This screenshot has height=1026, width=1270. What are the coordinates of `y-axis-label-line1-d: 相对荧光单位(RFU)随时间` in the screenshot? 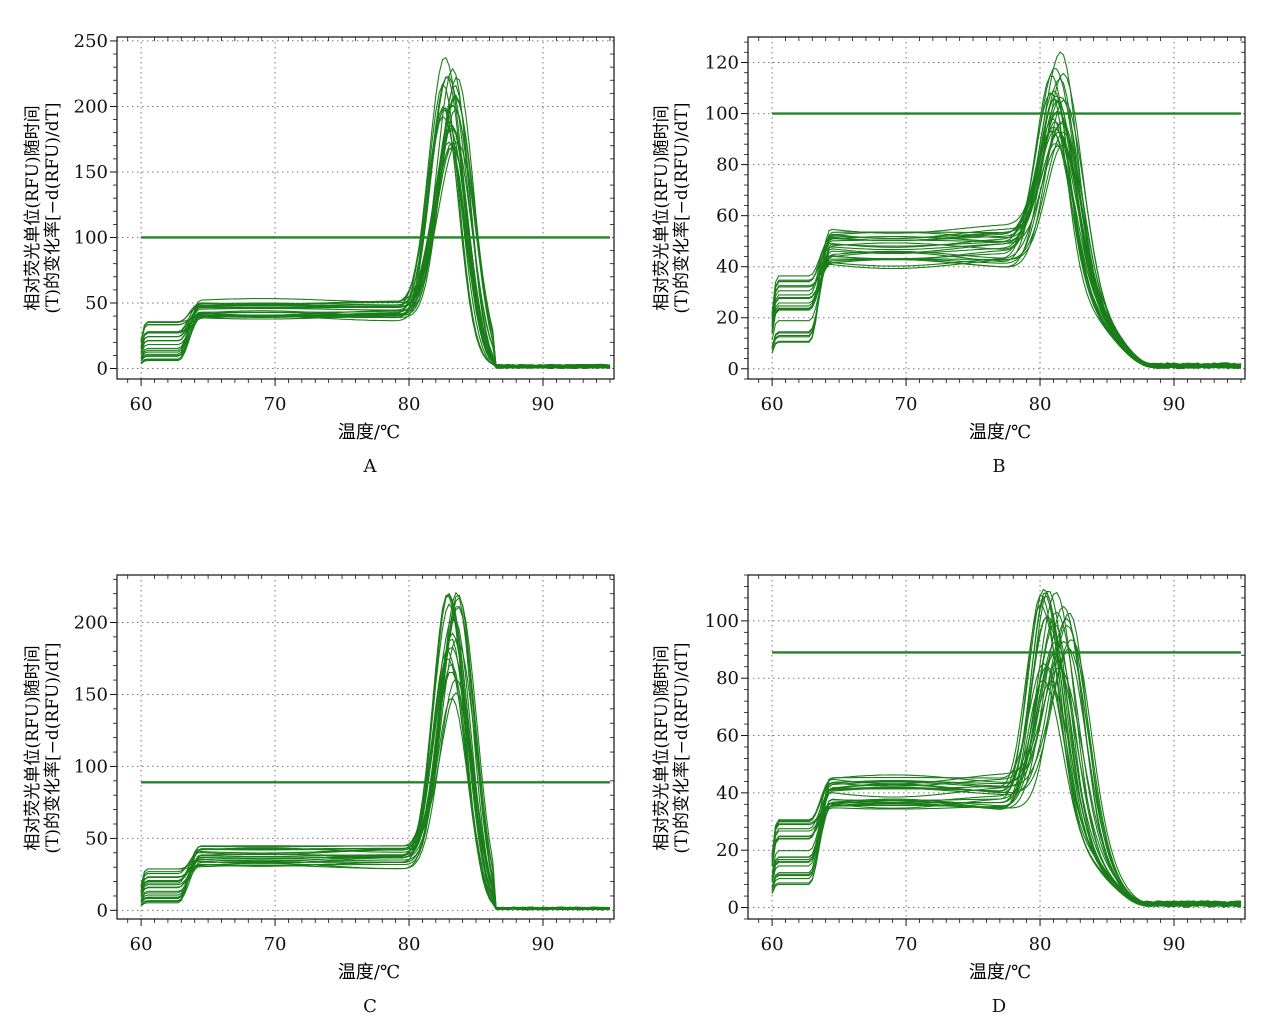 It's located at (662, 747).